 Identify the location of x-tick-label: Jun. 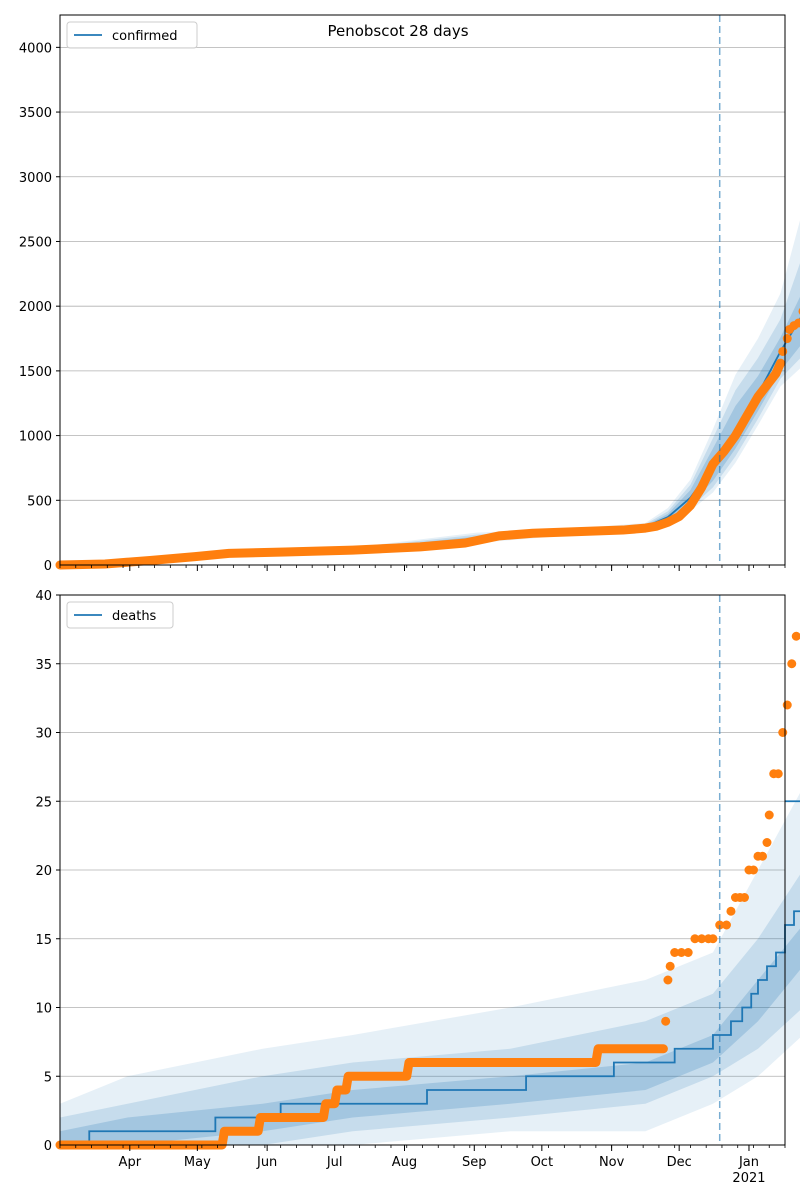
(266, 1162).